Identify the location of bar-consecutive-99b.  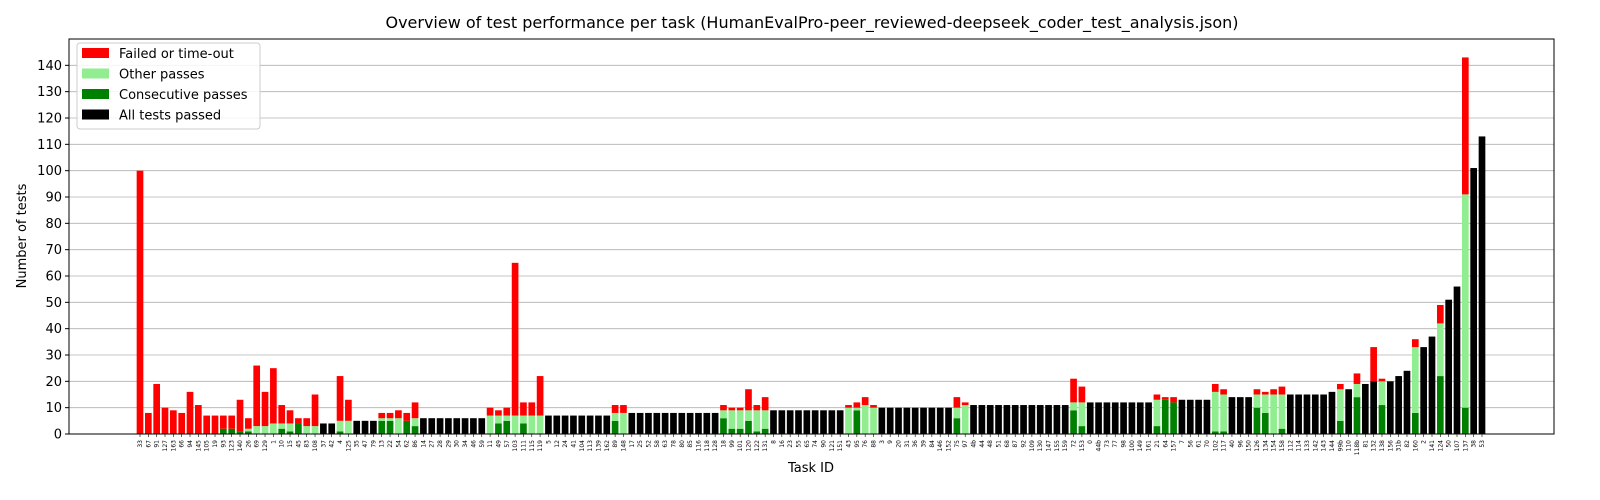
(1340, 427).